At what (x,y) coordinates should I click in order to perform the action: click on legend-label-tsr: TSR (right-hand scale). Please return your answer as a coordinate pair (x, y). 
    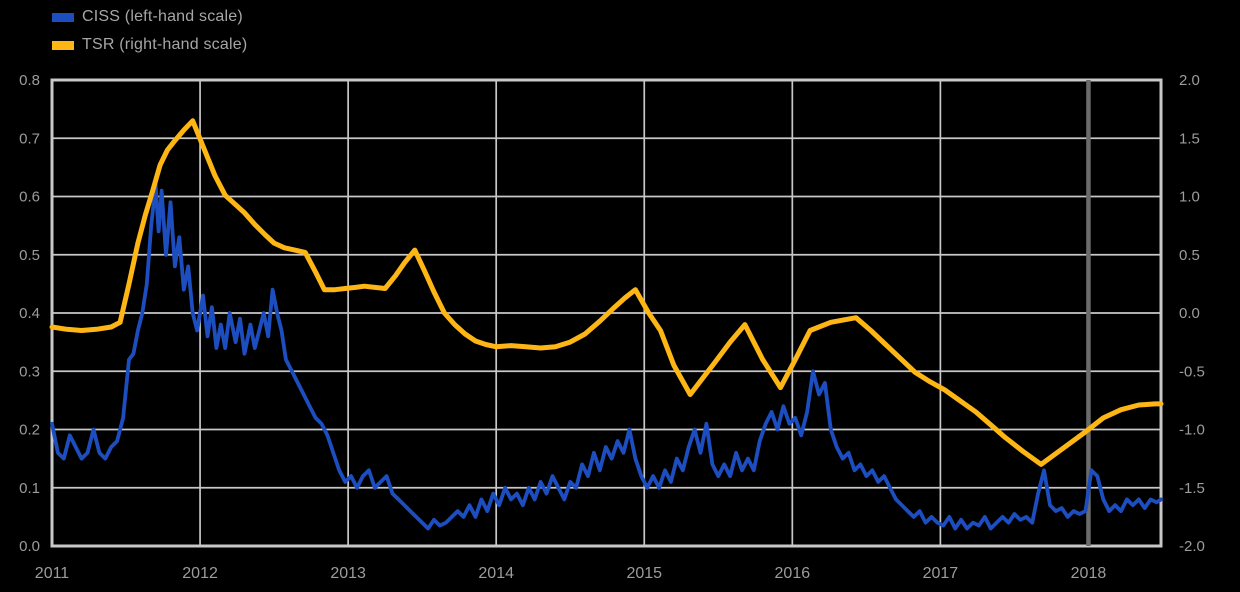
    Looking at the image, I should click on (165, 44).